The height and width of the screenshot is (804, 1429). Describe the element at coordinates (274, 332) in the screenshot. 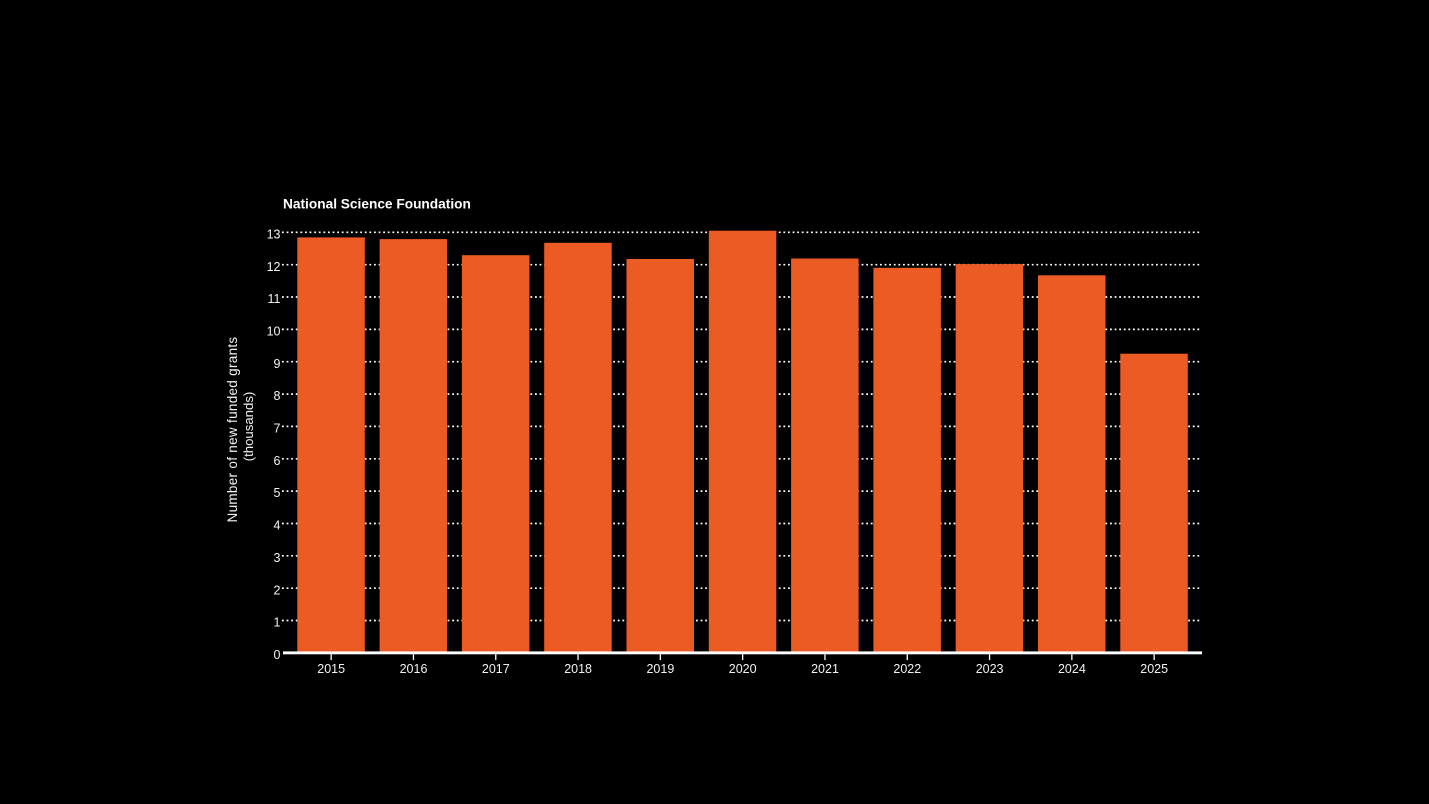

I see `svg-text: 10` at that location.